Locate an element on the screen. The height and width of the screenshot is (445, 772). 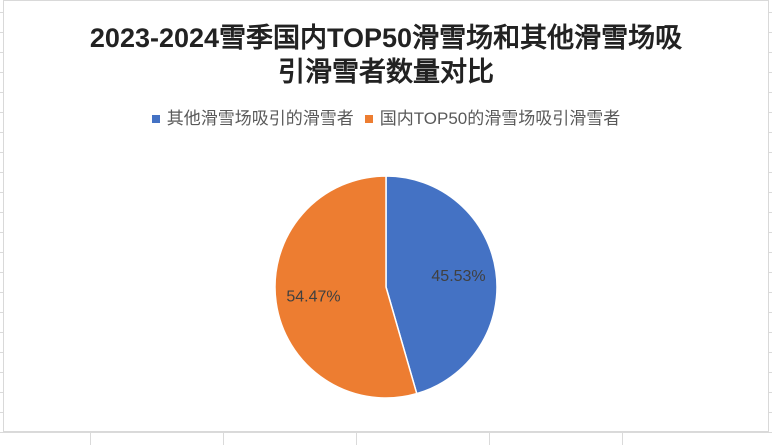
legend-label-top50-resorts: 国内TOP50的滑雪场吸引滑雪者 is located at coordinates (500, 118).